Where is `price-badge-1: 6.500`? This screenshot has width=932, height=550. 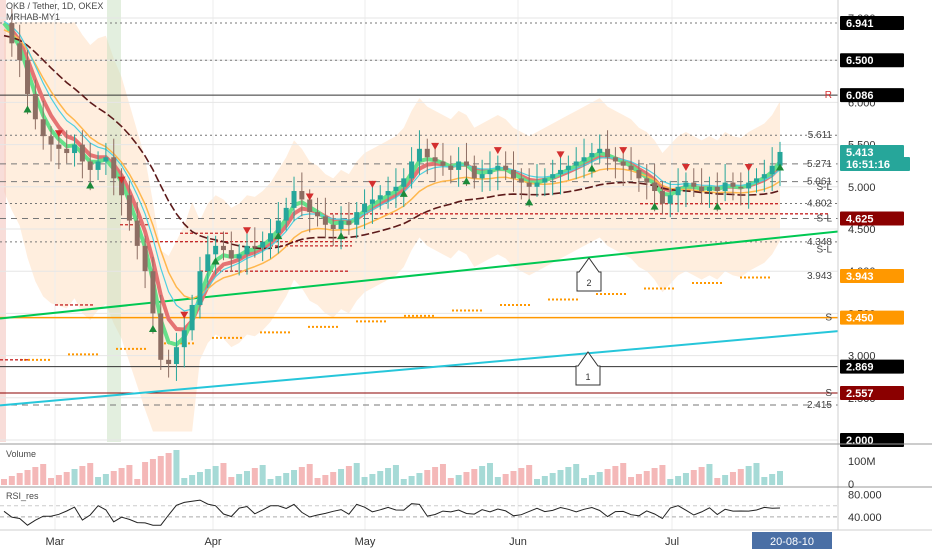 price-badge-1: 6.500 is located at coordinates (860, 61).